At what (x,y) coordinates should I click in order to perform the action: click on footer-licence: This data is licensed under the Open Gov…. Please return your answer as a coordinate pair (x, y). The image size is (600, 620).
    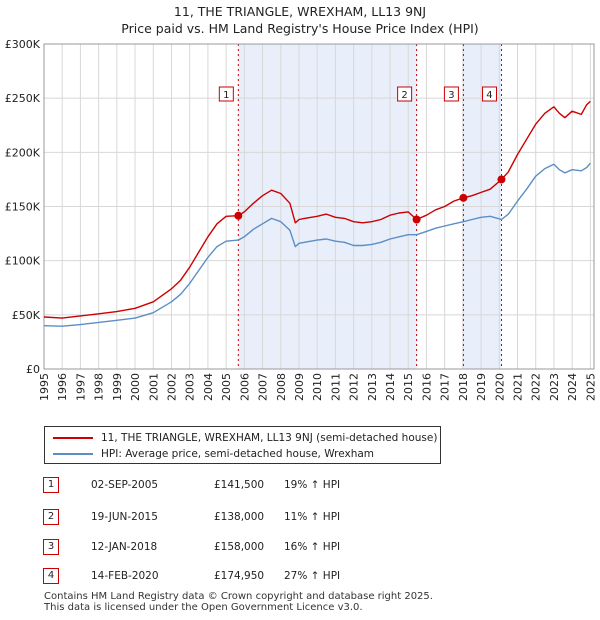
    Looking at the image, I should click on (203, 607).